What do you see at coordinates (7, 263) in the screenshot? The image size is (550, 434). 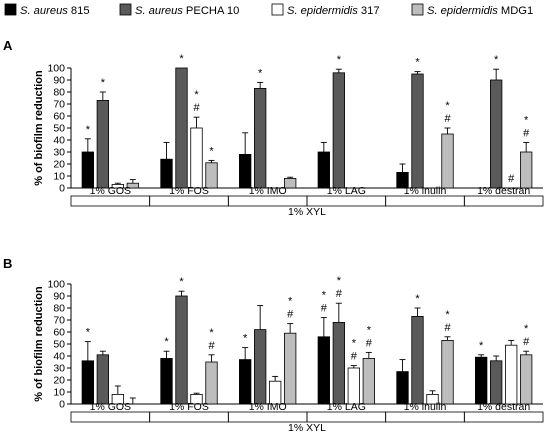 I see `panel-b-letter: B` at bounding box center [7, 263].